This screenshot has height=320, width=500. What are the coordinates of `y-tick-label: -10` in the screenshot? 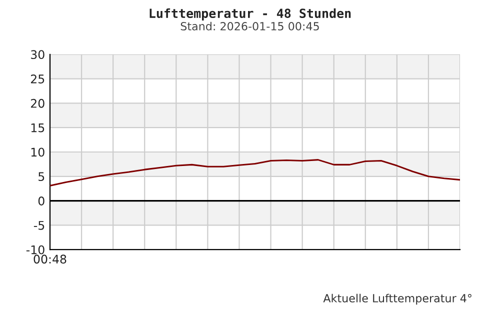 It's located at (35, 249).